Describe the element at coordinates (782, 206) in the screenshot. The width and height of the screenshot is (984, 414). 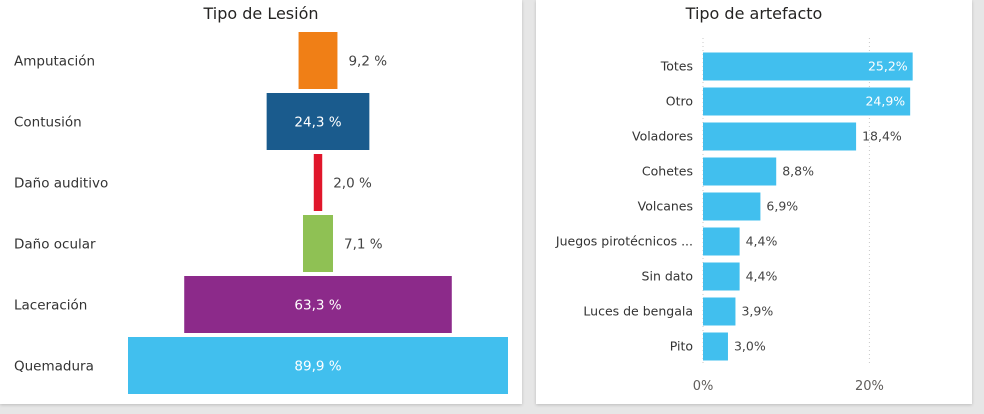
I see `value-label-volcanes: 6,9%` at that location.